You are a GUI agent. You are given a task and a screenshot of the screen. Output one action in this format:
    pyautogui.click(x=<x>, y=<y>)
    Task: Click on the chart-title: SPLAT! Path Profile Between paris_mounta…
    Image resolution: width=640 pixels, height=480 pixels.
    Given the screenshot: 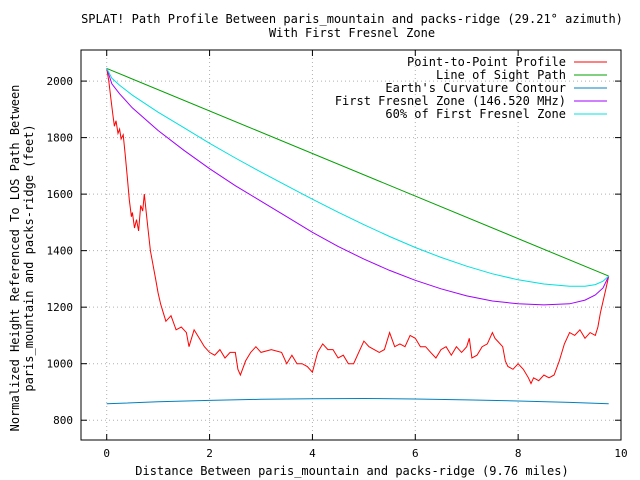 What is the action you would take?
    pyautogui.click(x=352, y=19)
    